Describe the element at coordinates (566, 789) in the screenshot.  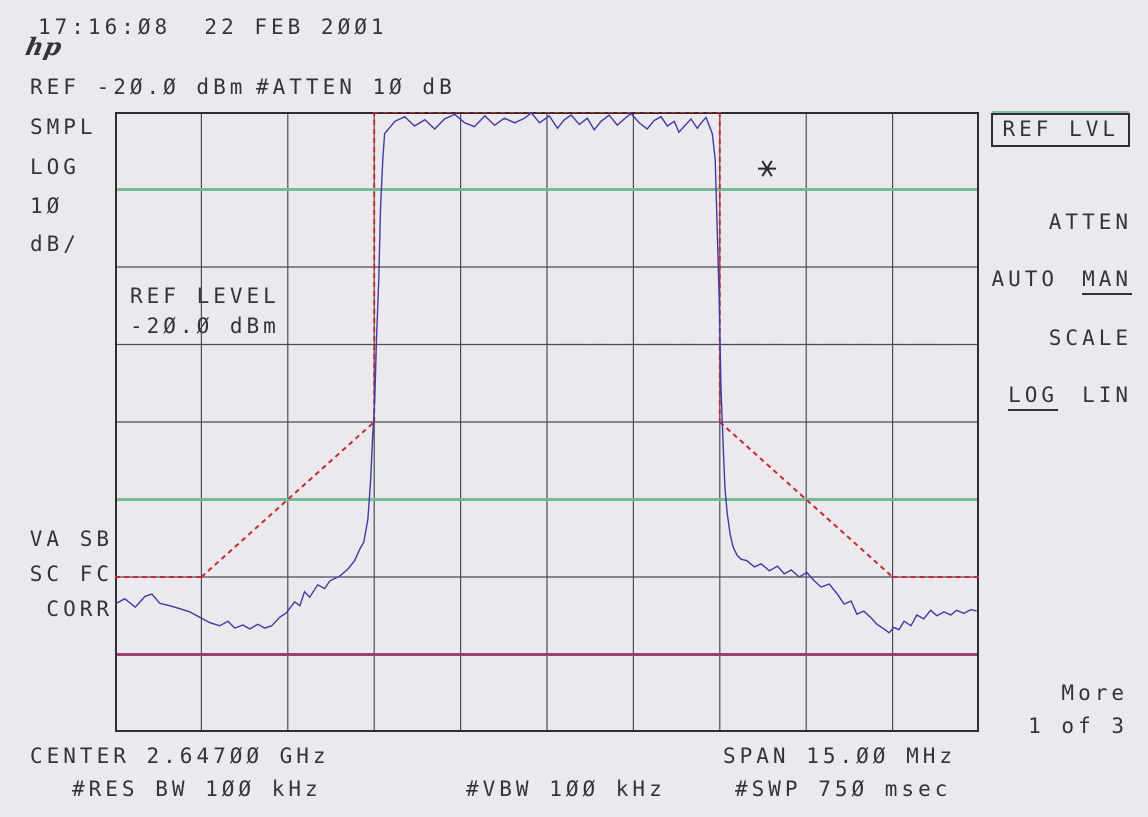
I see `vbw-readout: #VBW 1ØØ kHz` at that location.